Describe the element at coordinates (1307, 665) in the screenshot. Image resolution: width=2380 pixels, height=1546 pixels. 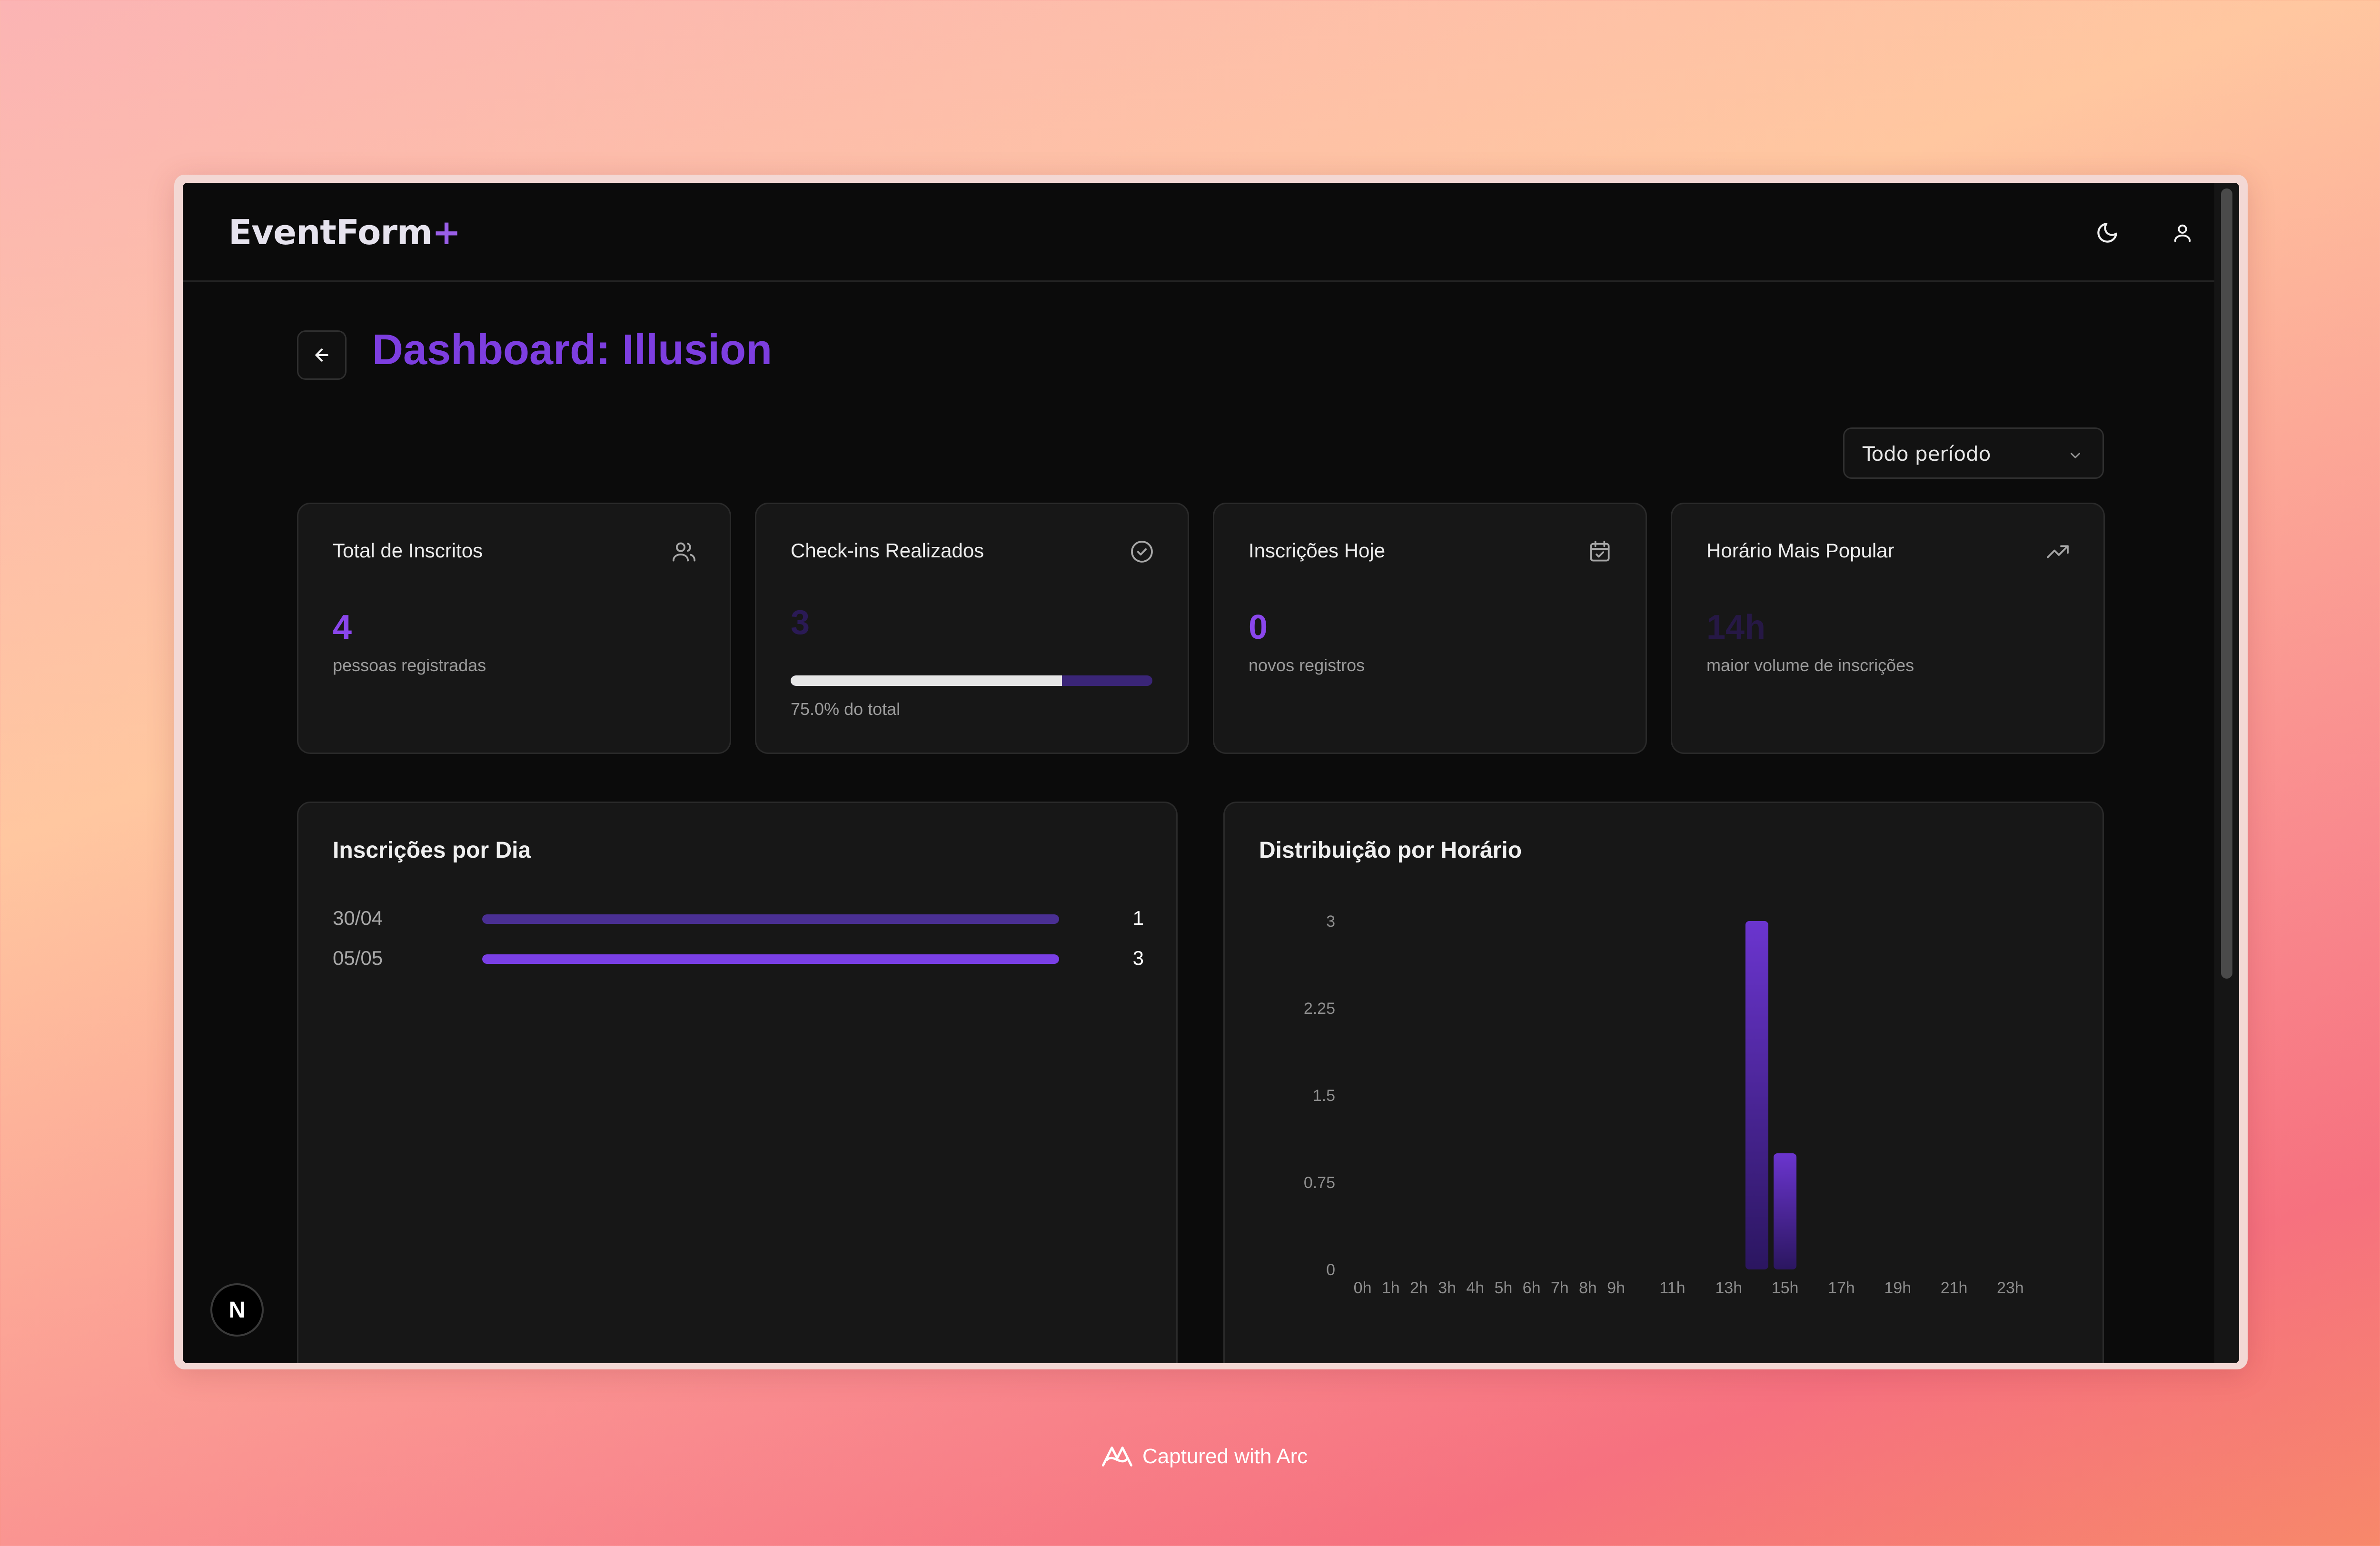
I see `stat-subtitle: novos registros` at that location.